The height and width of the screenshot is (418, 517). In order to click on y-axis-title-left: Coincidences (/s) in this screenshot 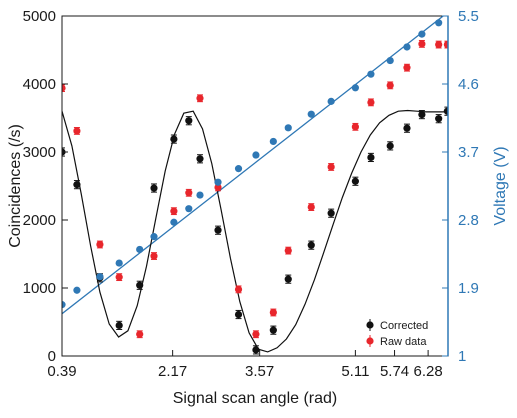, I will do `click(15, 186)`.